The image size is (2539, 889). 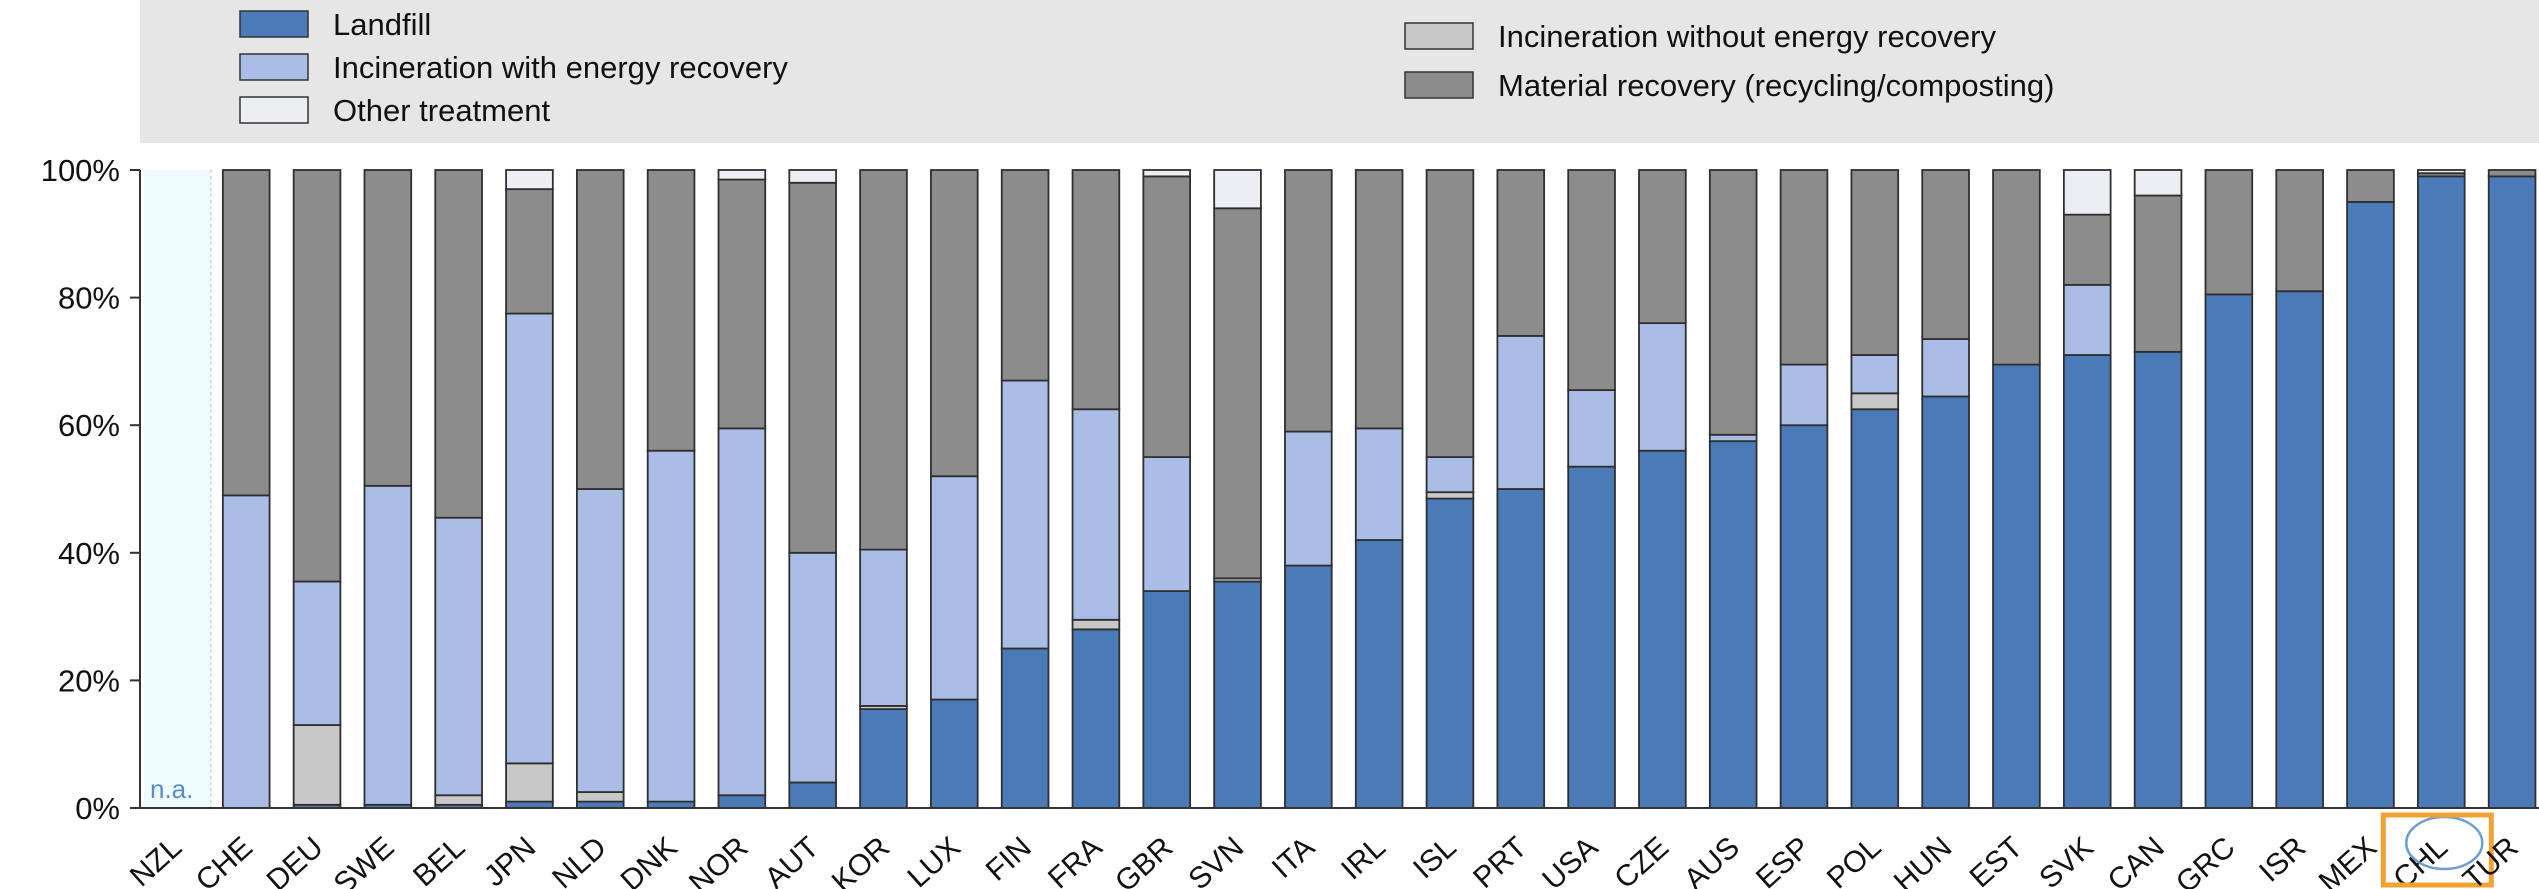 What do you see at coordinates (600, 329) in the screenshot?
I see `bar-segment-nld-material-recovery-recycling-composting` at bounding box center [600, 329].